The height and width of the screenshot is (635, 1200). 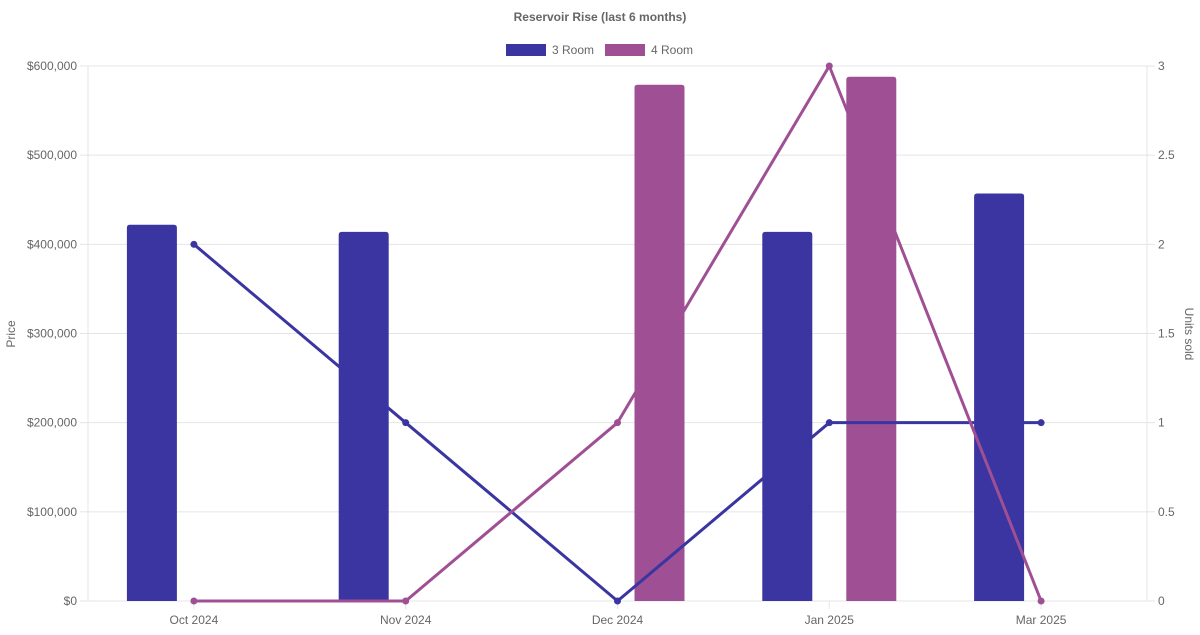 I want to click on right-tick-label: 0, so click(x=1161, y=601).